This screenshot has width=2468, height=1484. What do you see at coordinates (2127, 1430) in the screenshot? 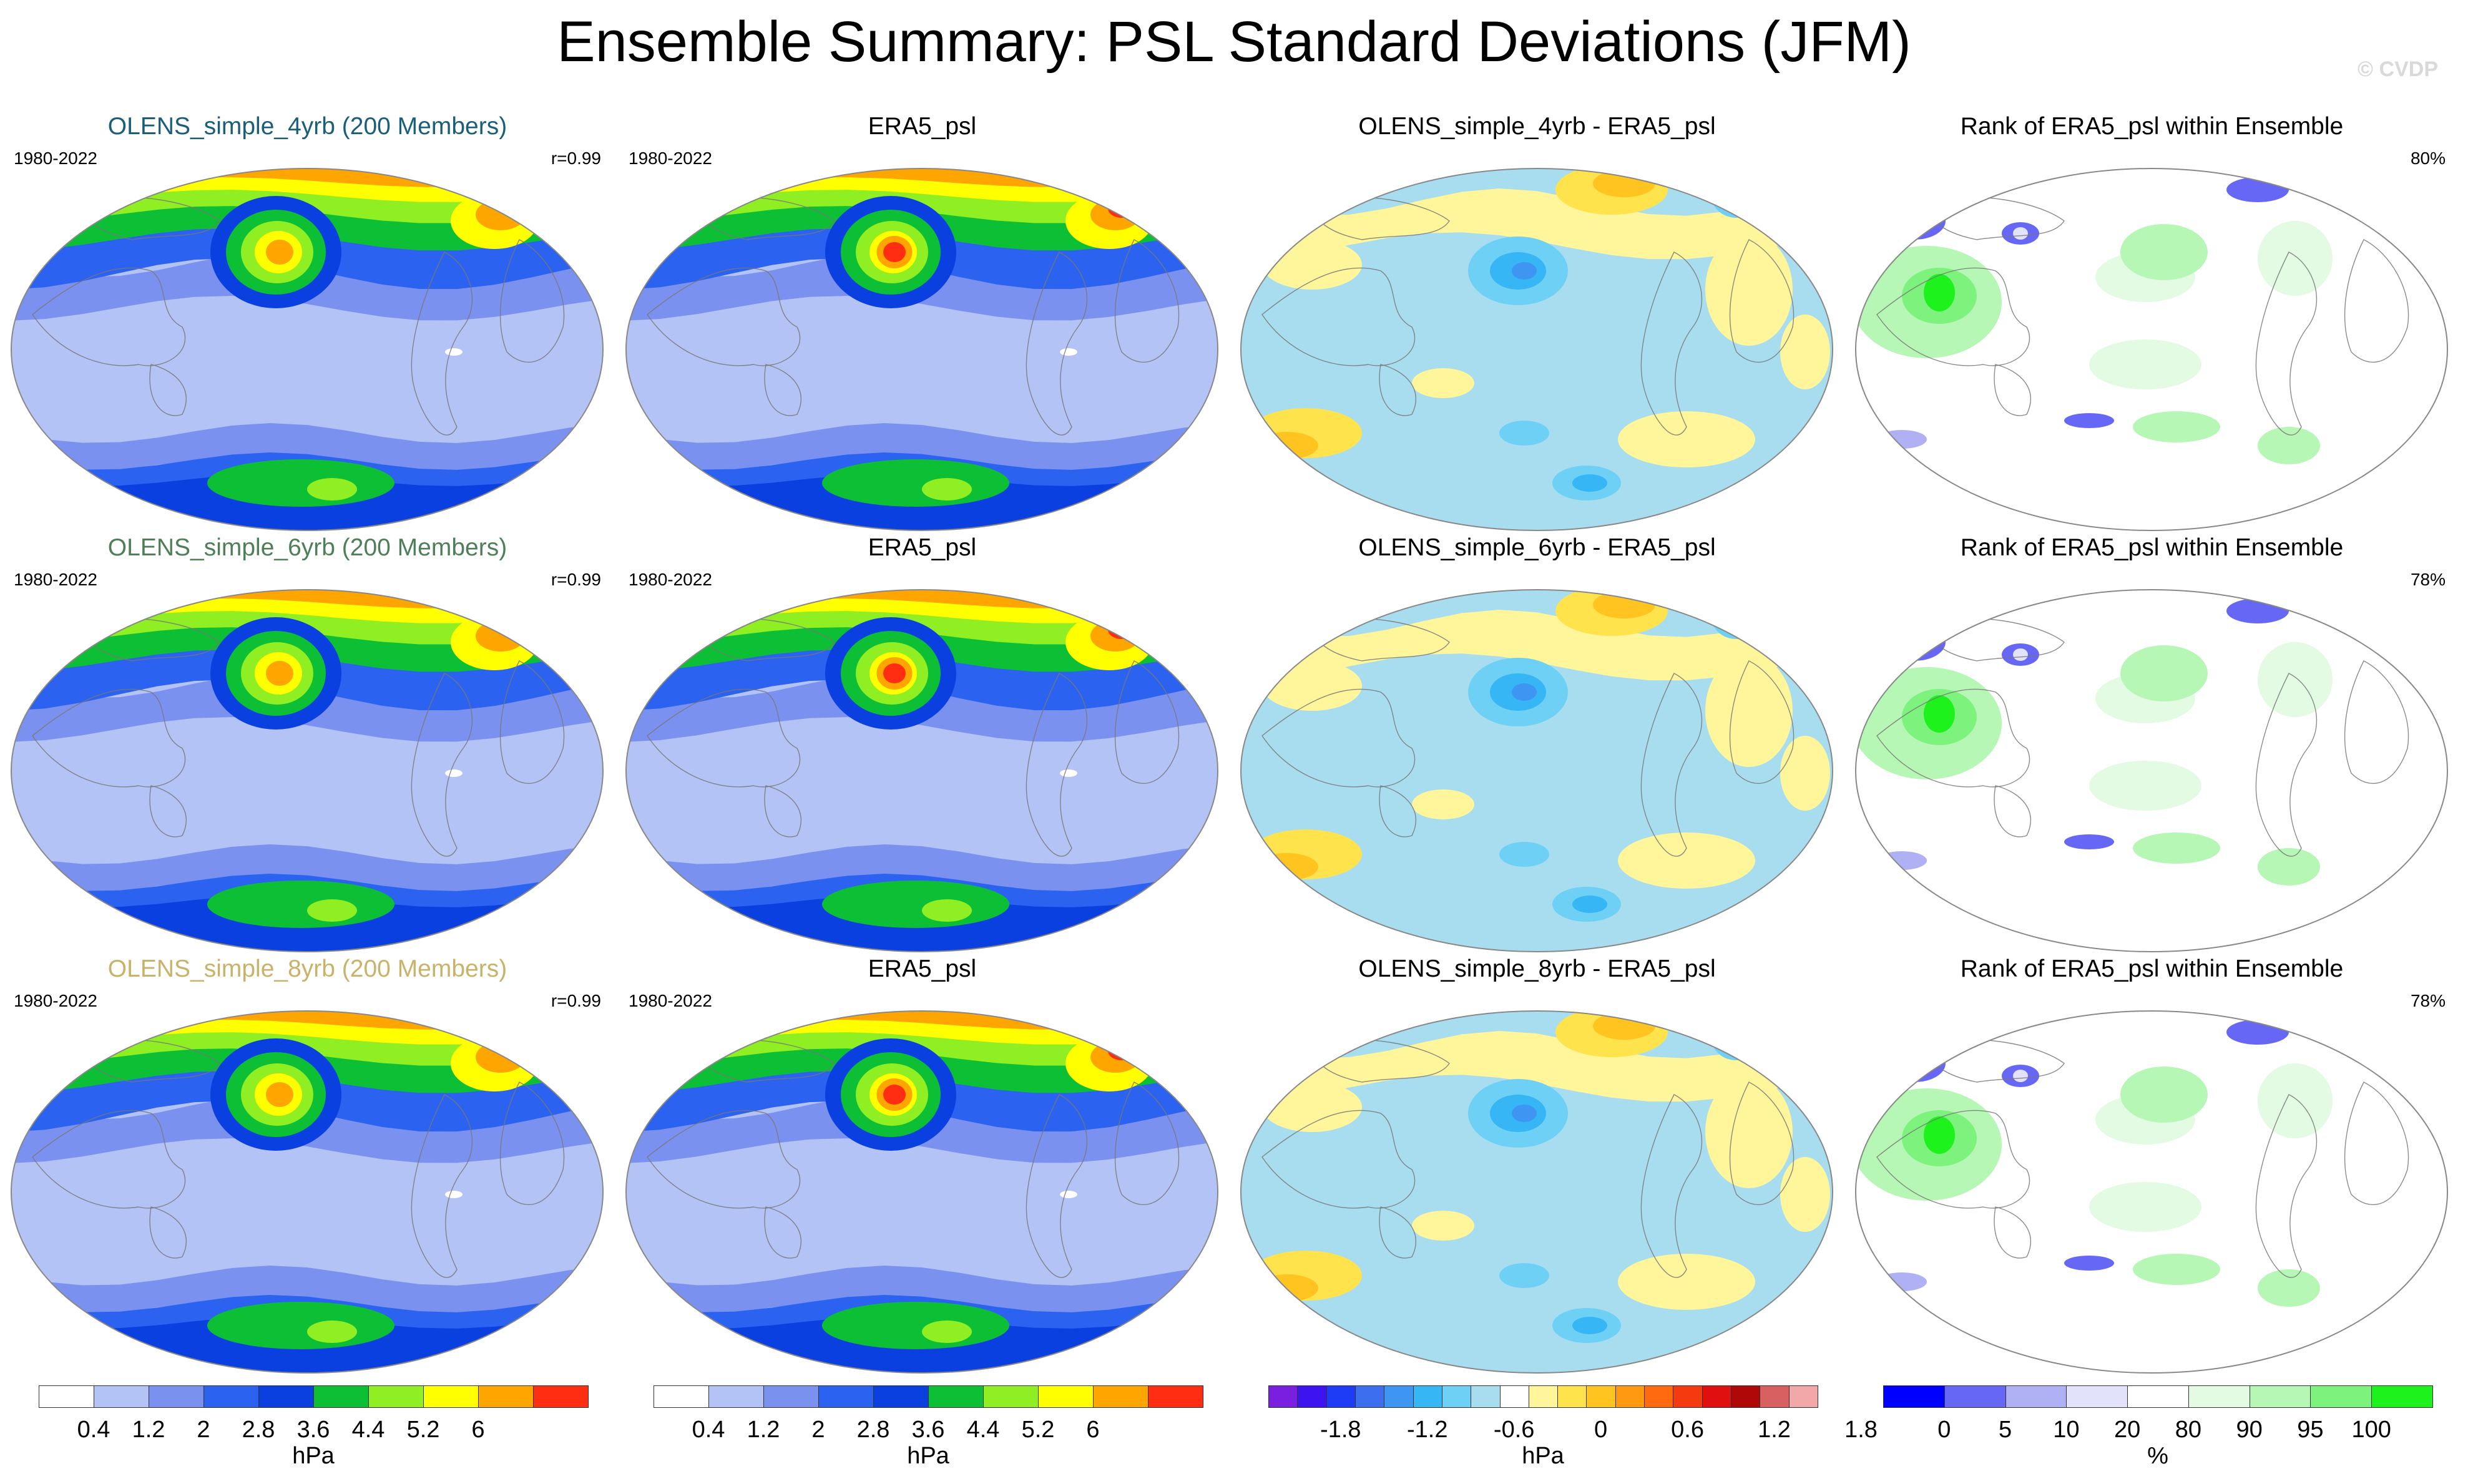
I see `colorbar-tick-label: 20` at bounding box center [2127, 1430].